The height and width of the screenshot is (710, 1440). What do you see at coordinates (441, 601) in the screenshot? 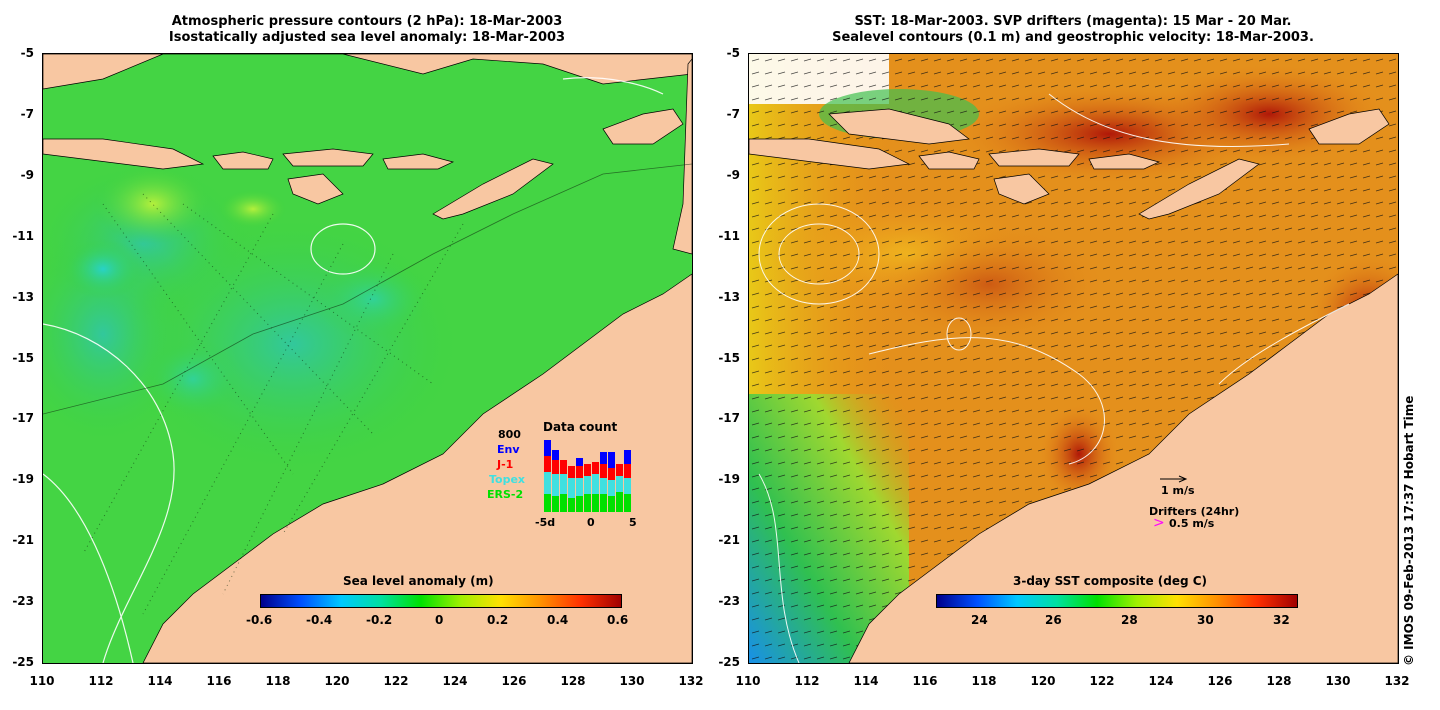
I see `sea-level-colorbar` at bounding box center [441, 601].